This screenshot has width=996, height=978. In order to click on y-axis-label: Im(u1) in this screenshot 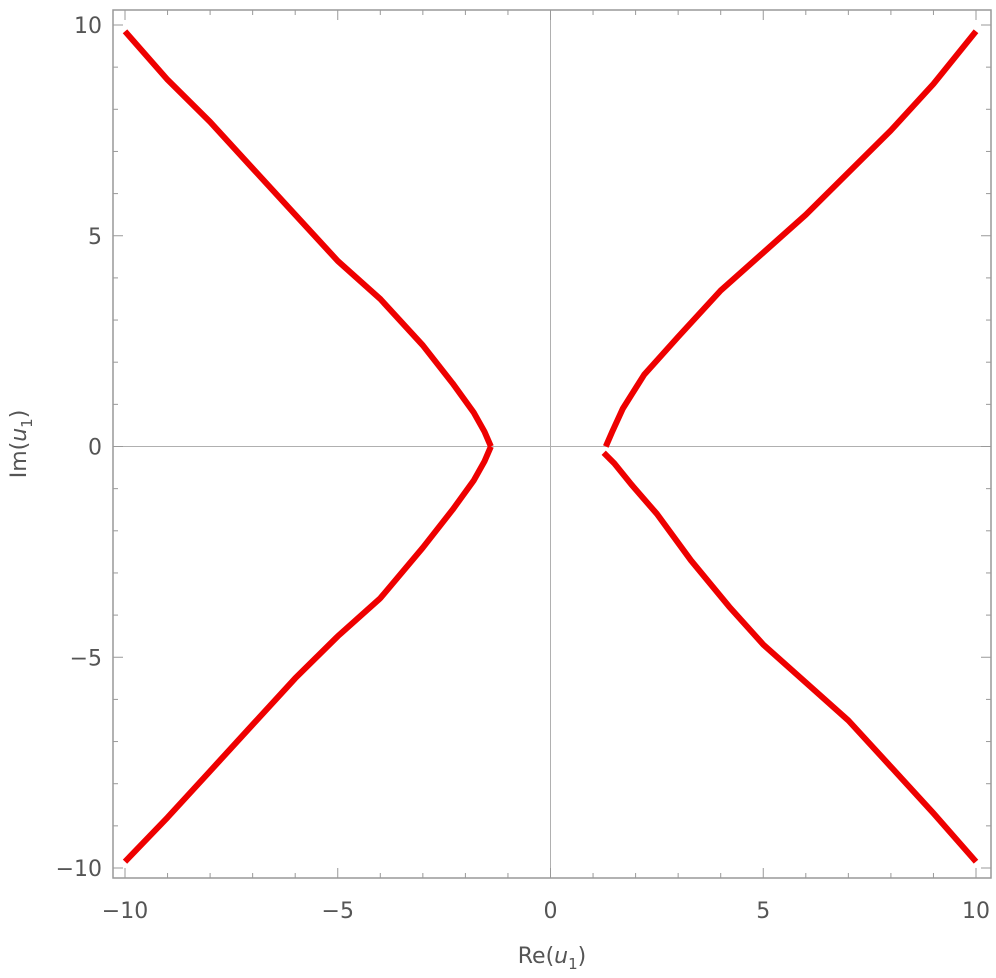, I will do `click(21, 444)`.